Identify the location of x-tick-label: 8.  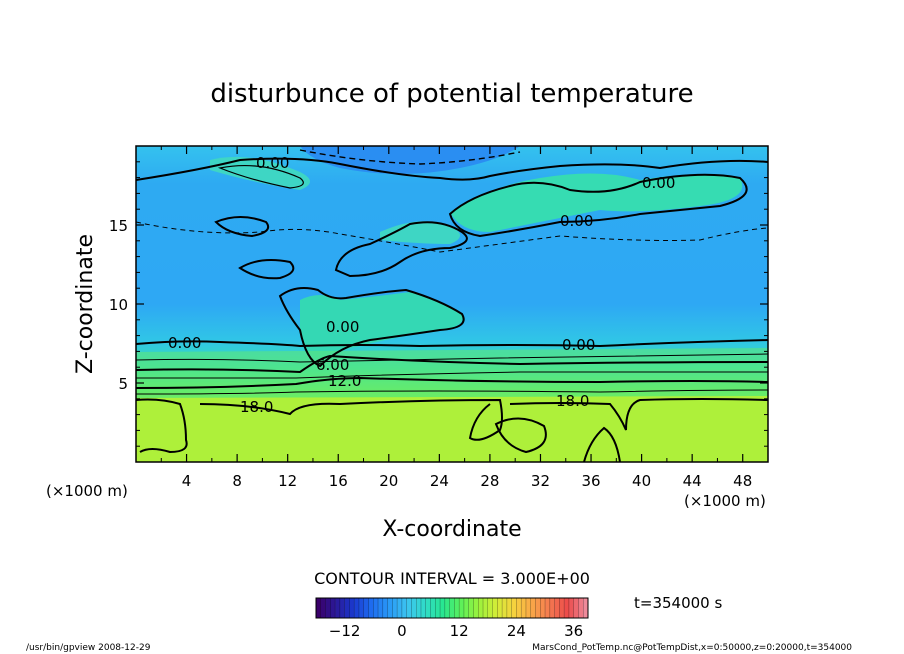
(237, 481).